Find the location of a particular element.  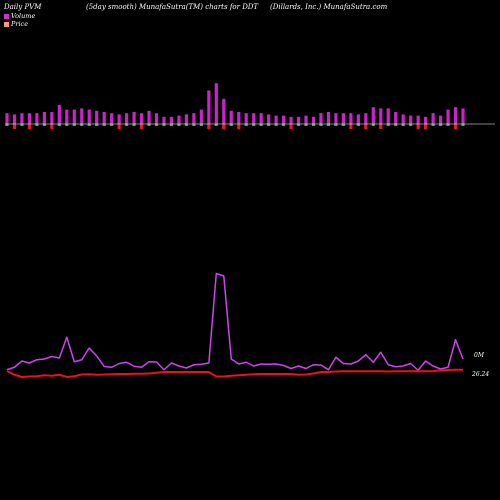

volume-bars is located at coordinates (235, 106).